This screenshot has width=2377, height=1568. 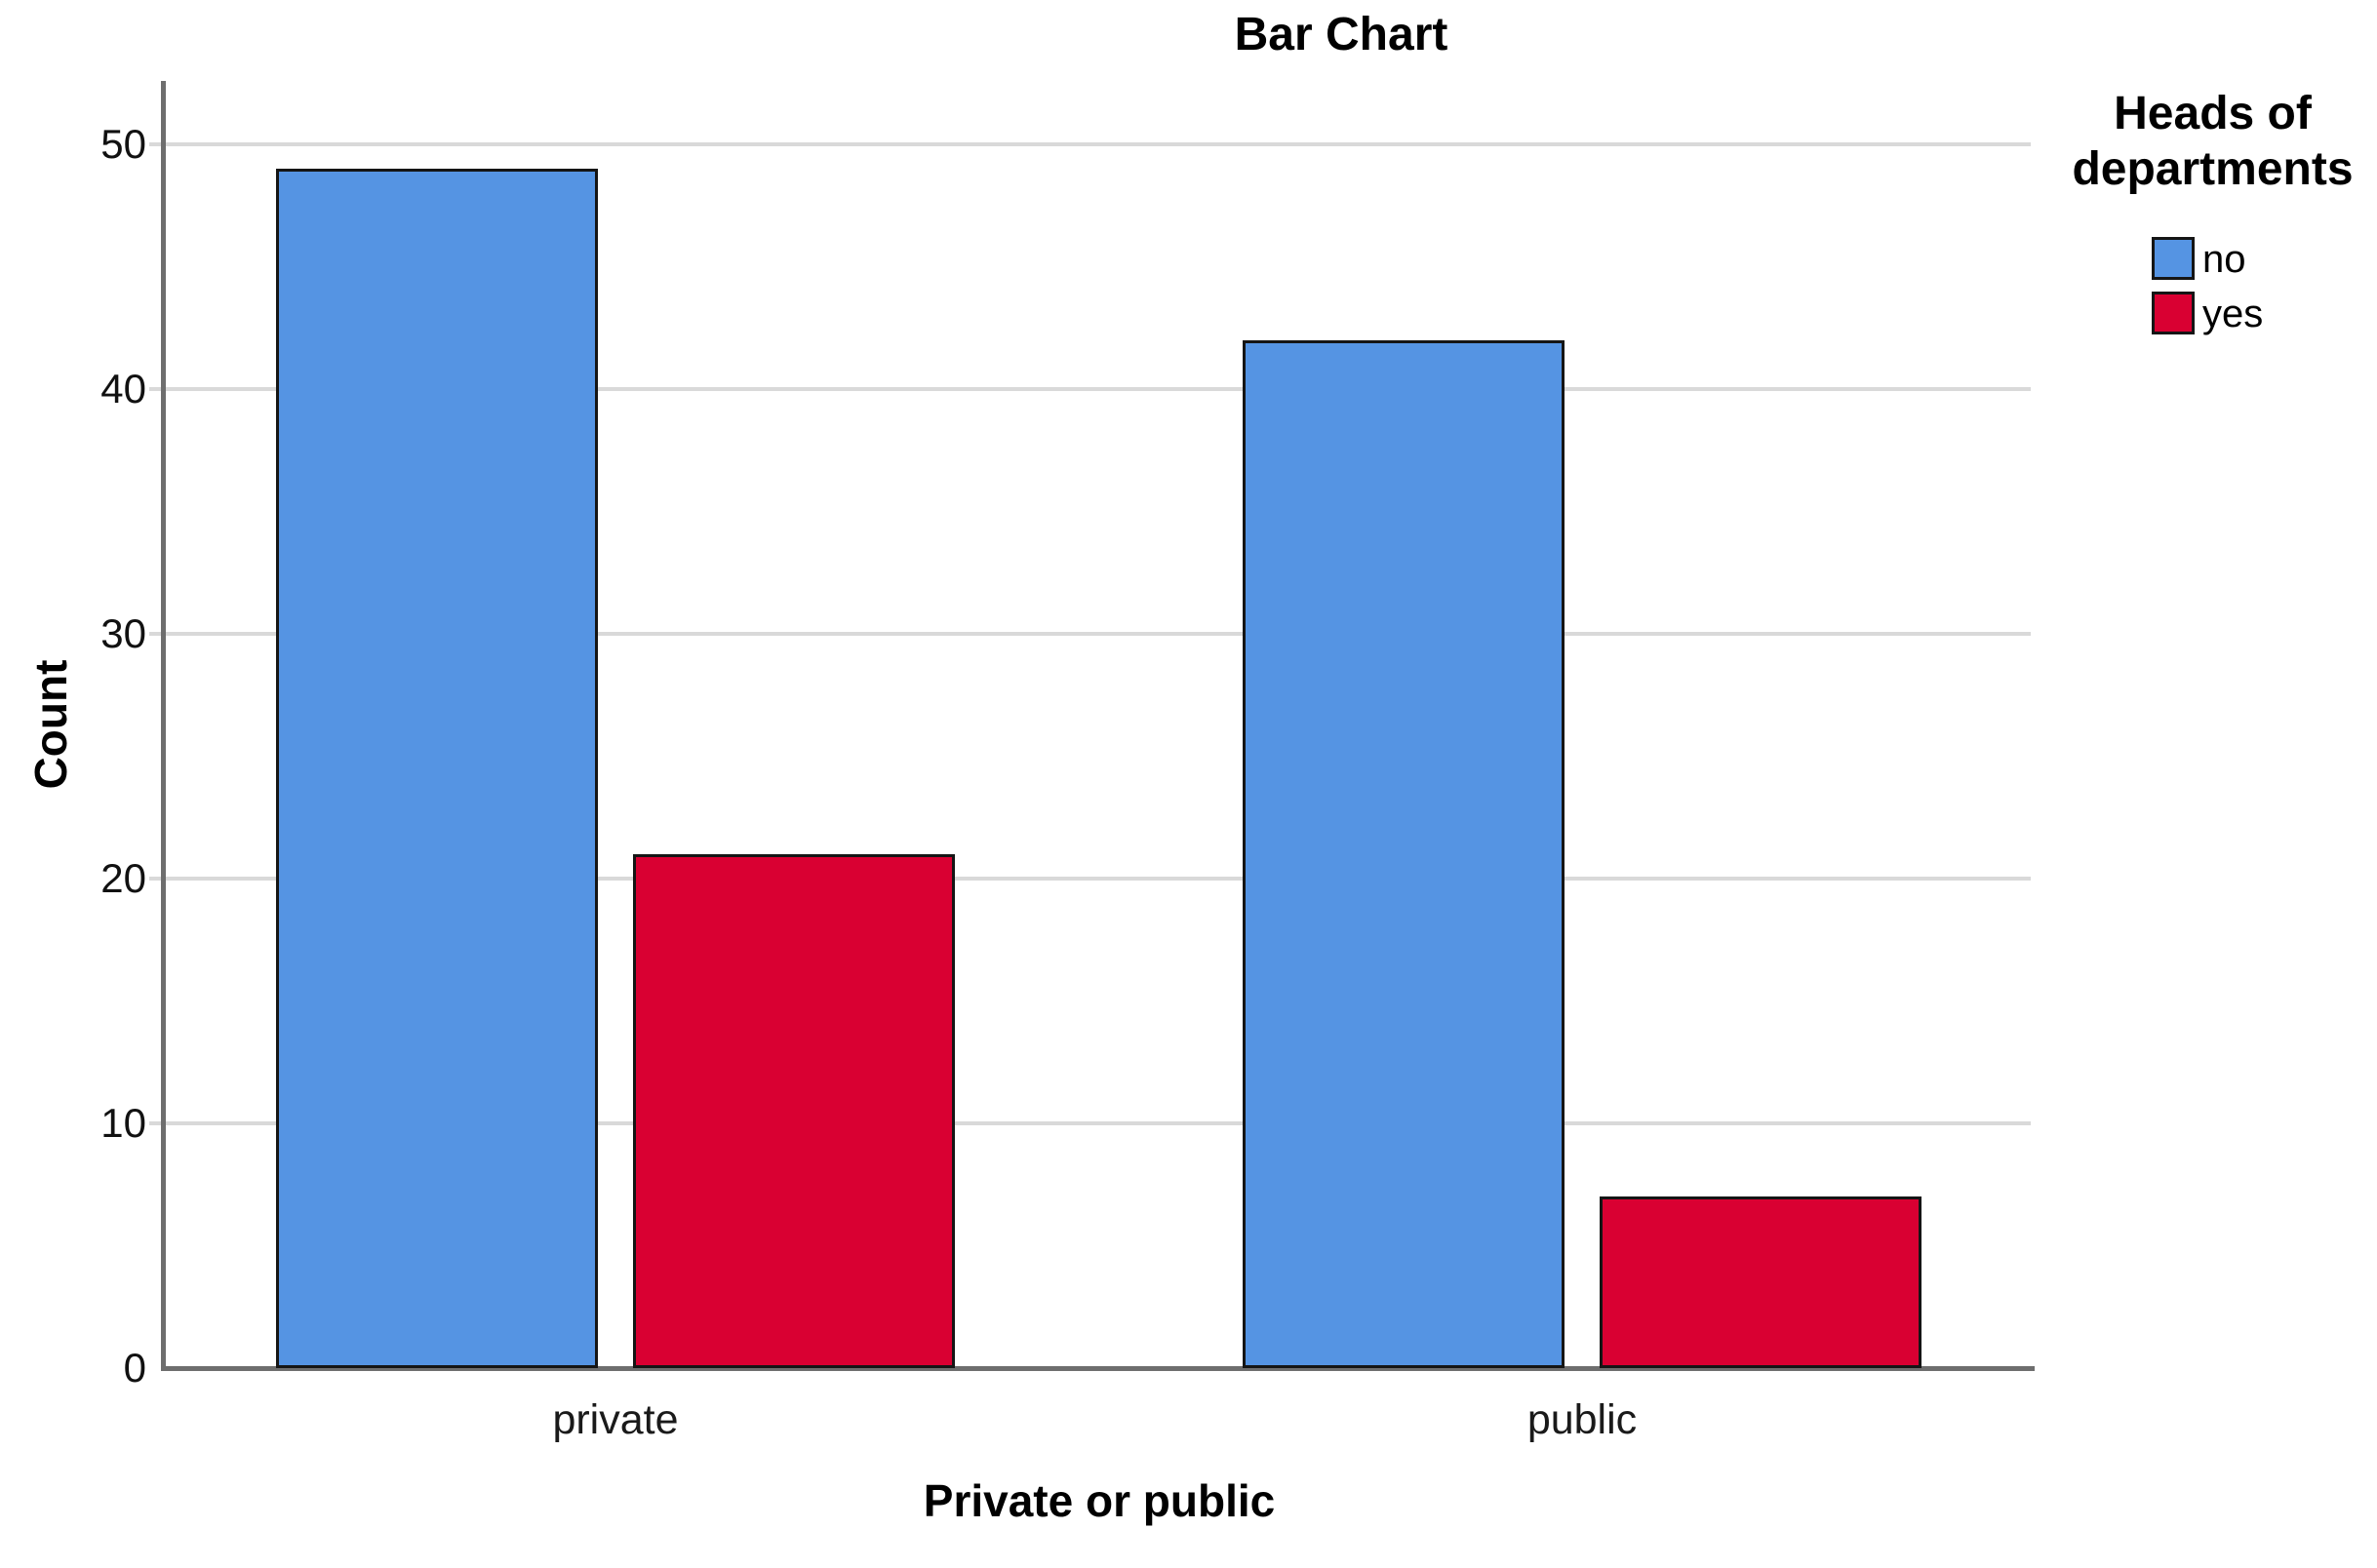 What do you see at coordinates (437, 768) in the screenshot?
I see `bar-private-no` at bounding box center [437, 768].